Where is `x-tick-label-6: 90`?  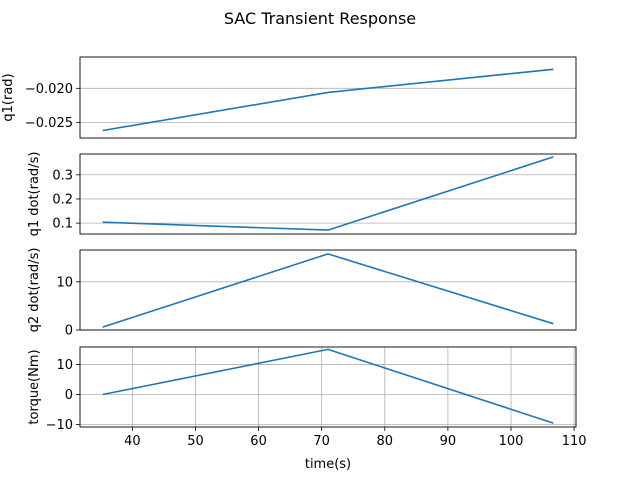 x-tick-label-6: 90 is located at coordinates (448, 441).